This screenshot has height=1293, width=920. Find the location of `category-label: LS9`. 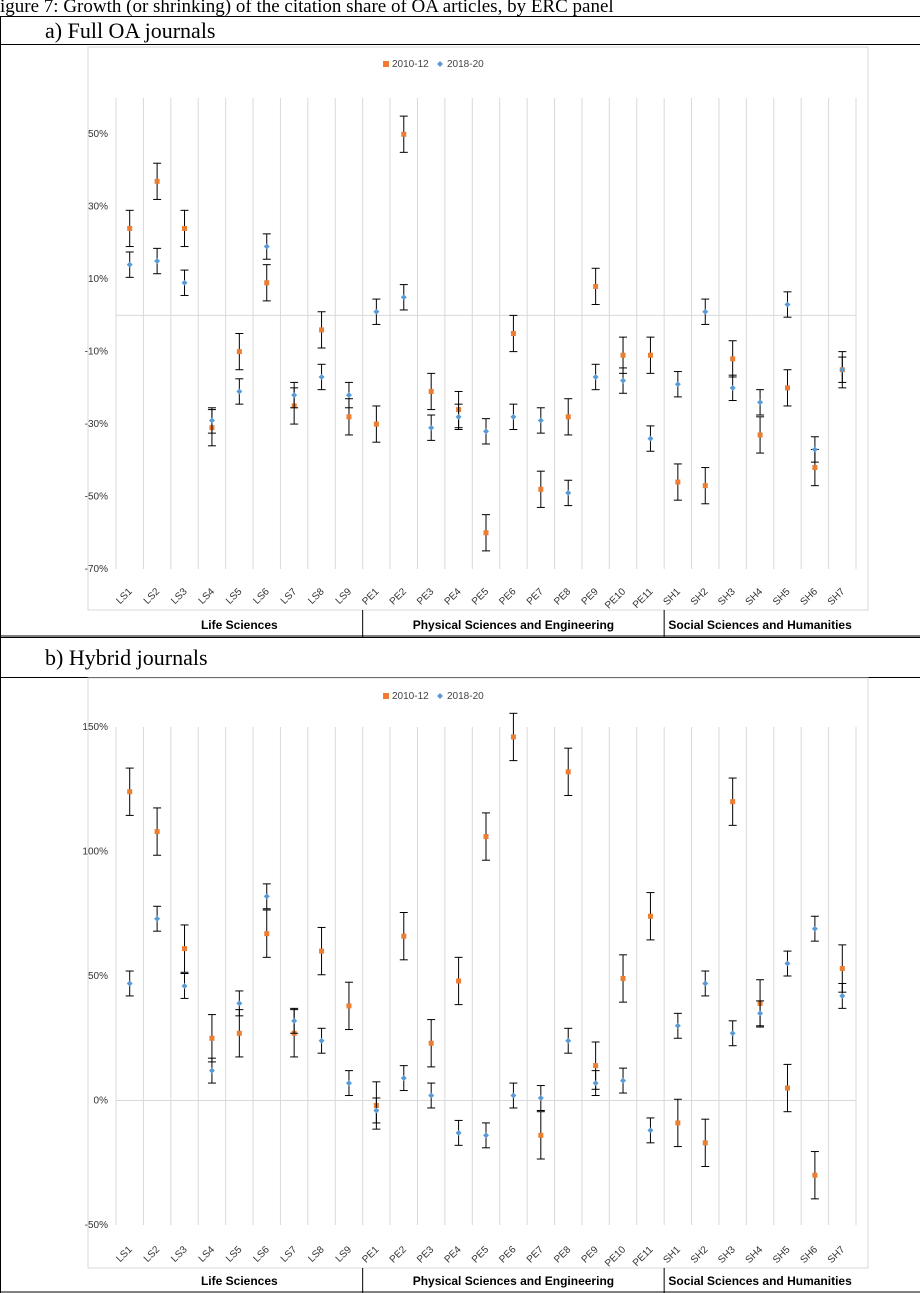

category-label: LS9 is located at coordinates (344, 1254).